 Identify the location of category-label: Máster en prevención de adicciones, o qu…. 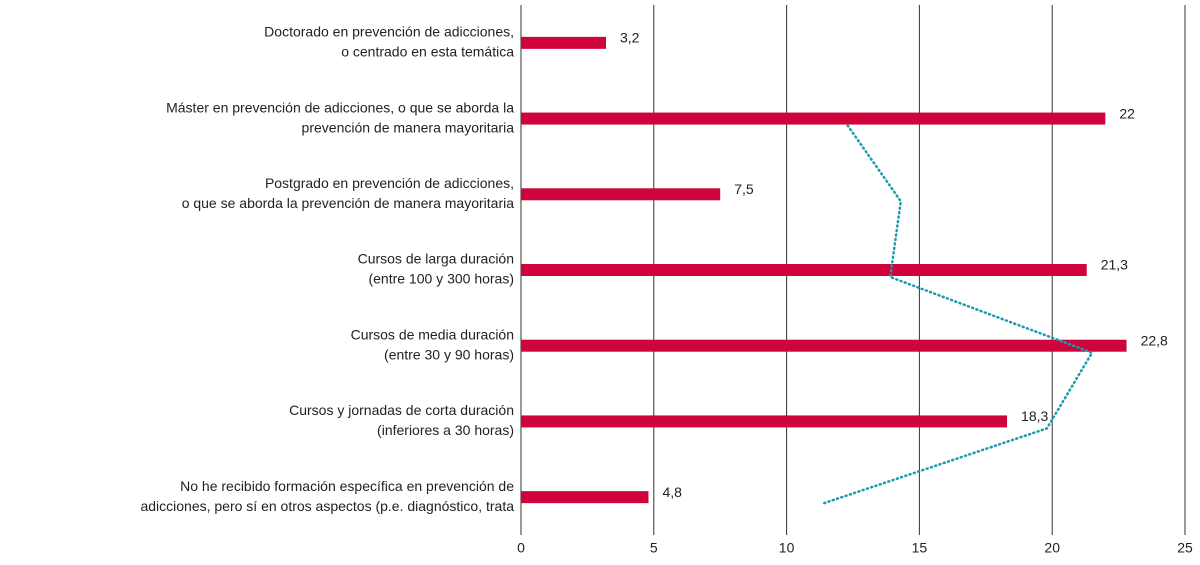
(340, 107).